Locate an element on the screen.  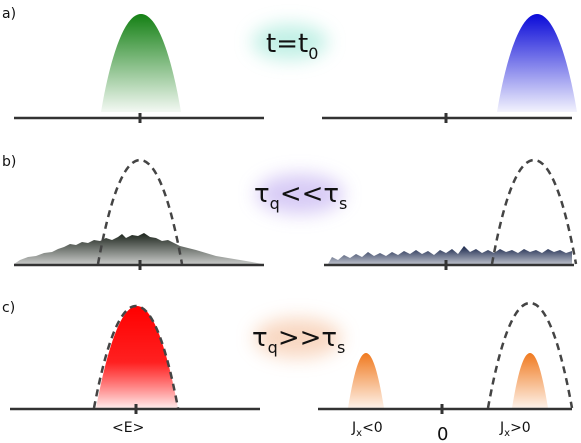
panel-c-label: c) is located at coordinates (8, 308).